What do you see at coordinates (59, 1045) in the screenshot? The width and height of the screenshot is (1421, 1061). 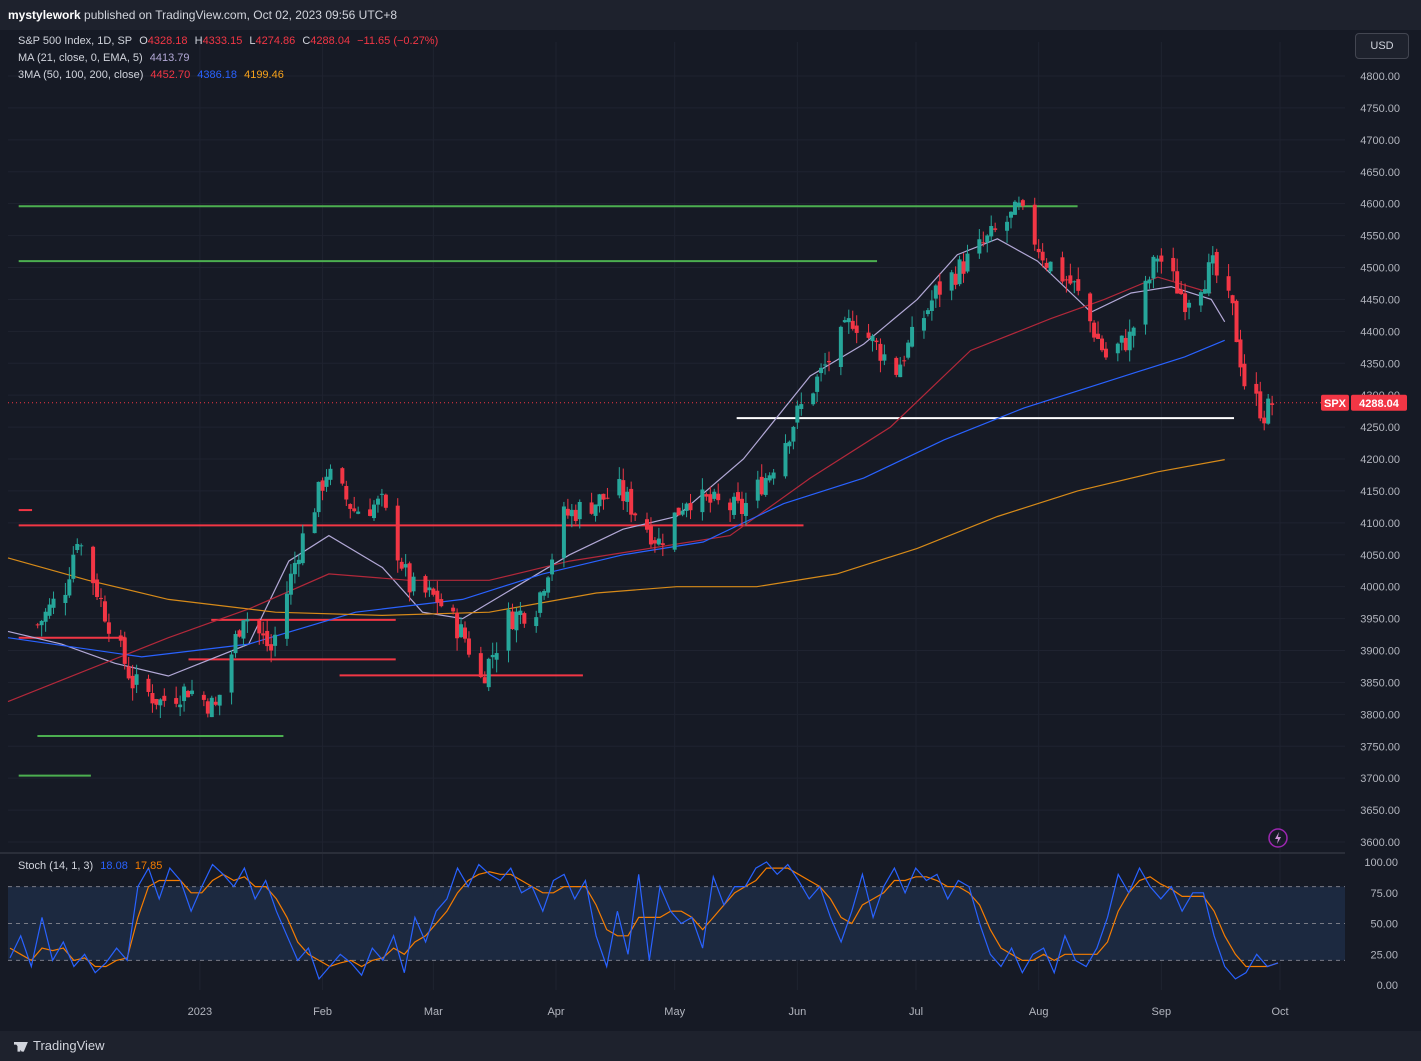 I see `tradingview-brand: TradingView` at bounding box center [59, 1045].